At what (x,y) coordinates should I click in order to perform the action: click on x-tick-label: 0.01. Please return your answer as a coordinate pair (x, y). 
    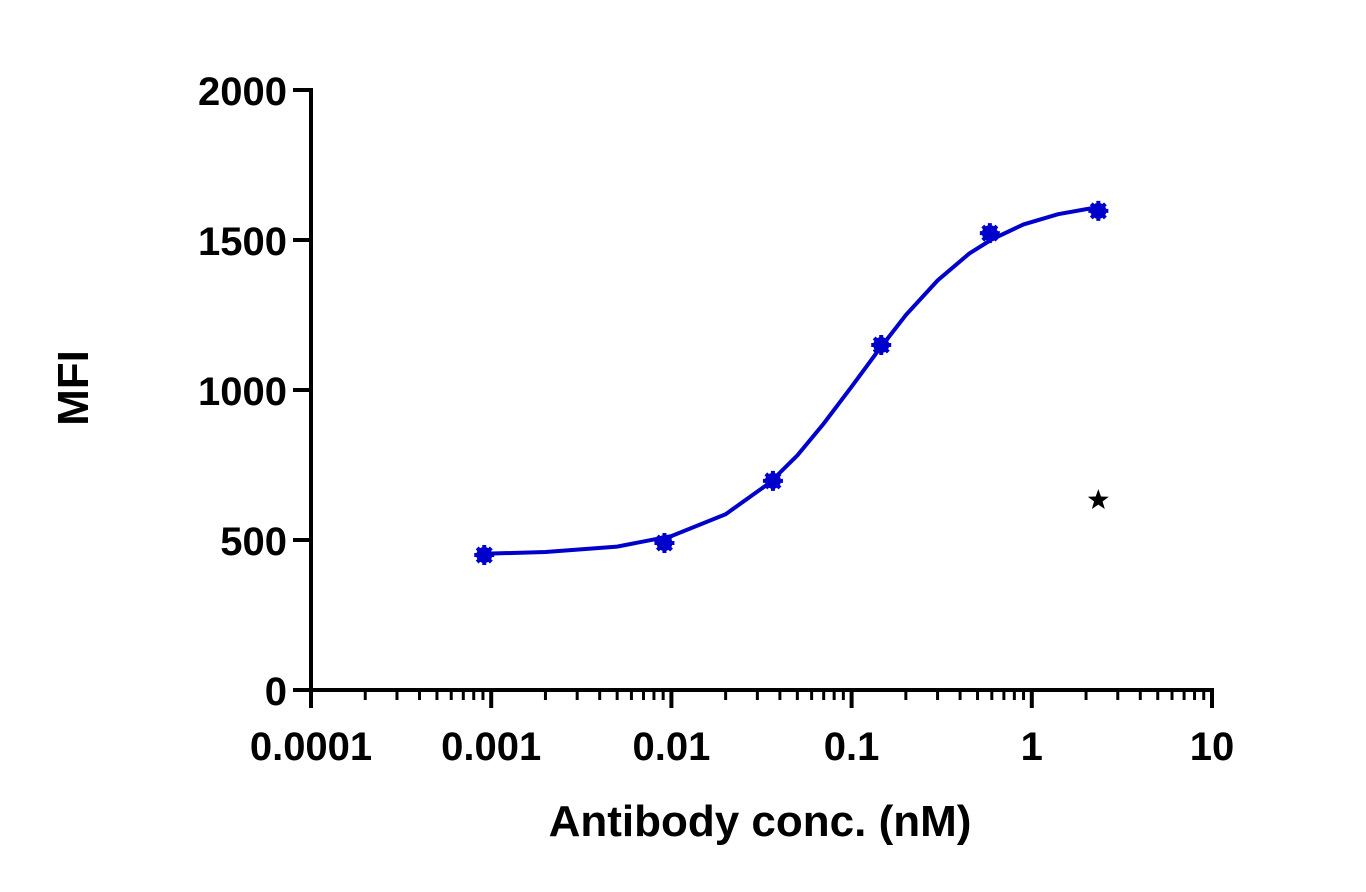
    Looking at the image, I should click on (671, 747).